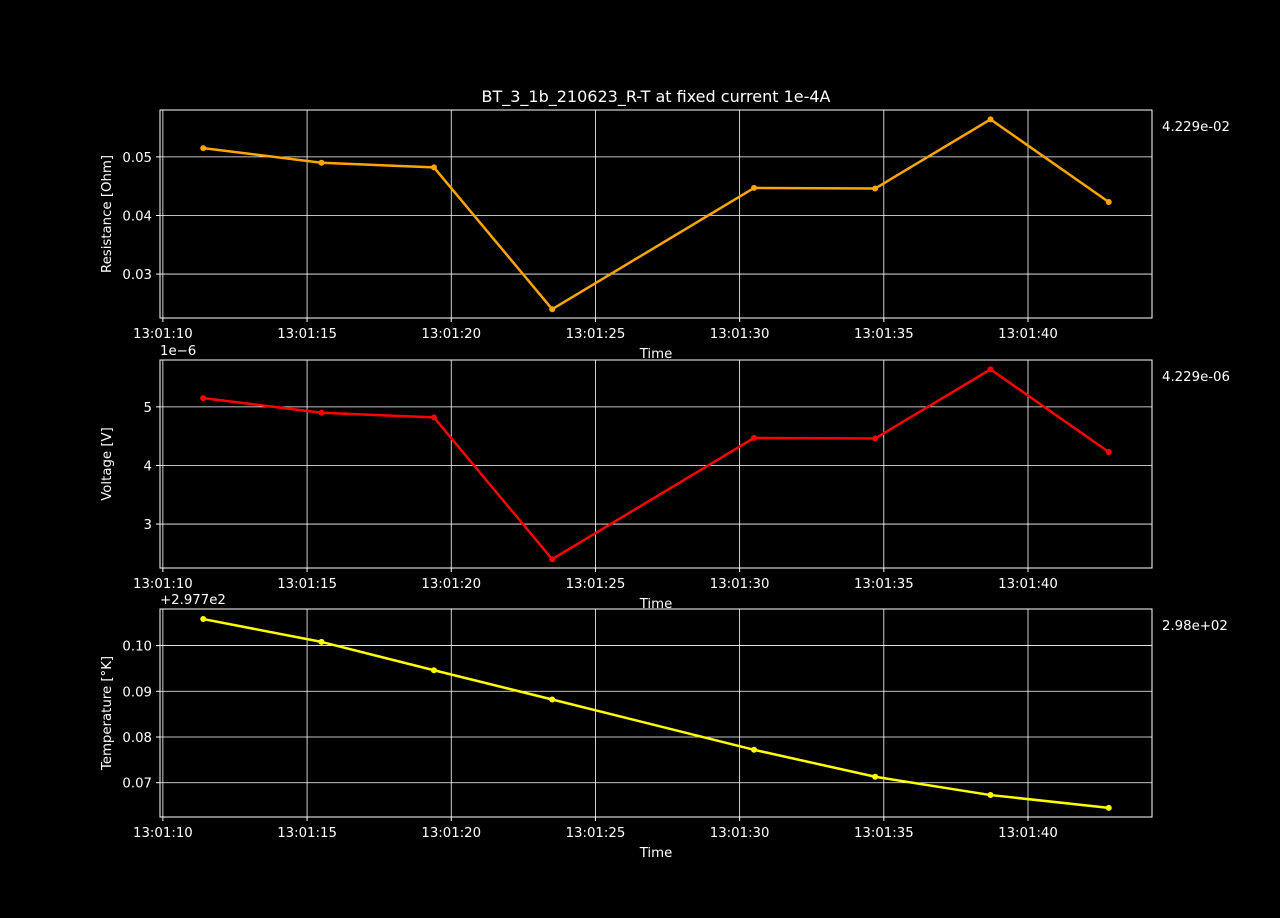  What do you see at coordinates (1195, 626) in the screenshot?
I see `temperature-last-value-label: 2.98e+02` at bounding box center [1195, 626].